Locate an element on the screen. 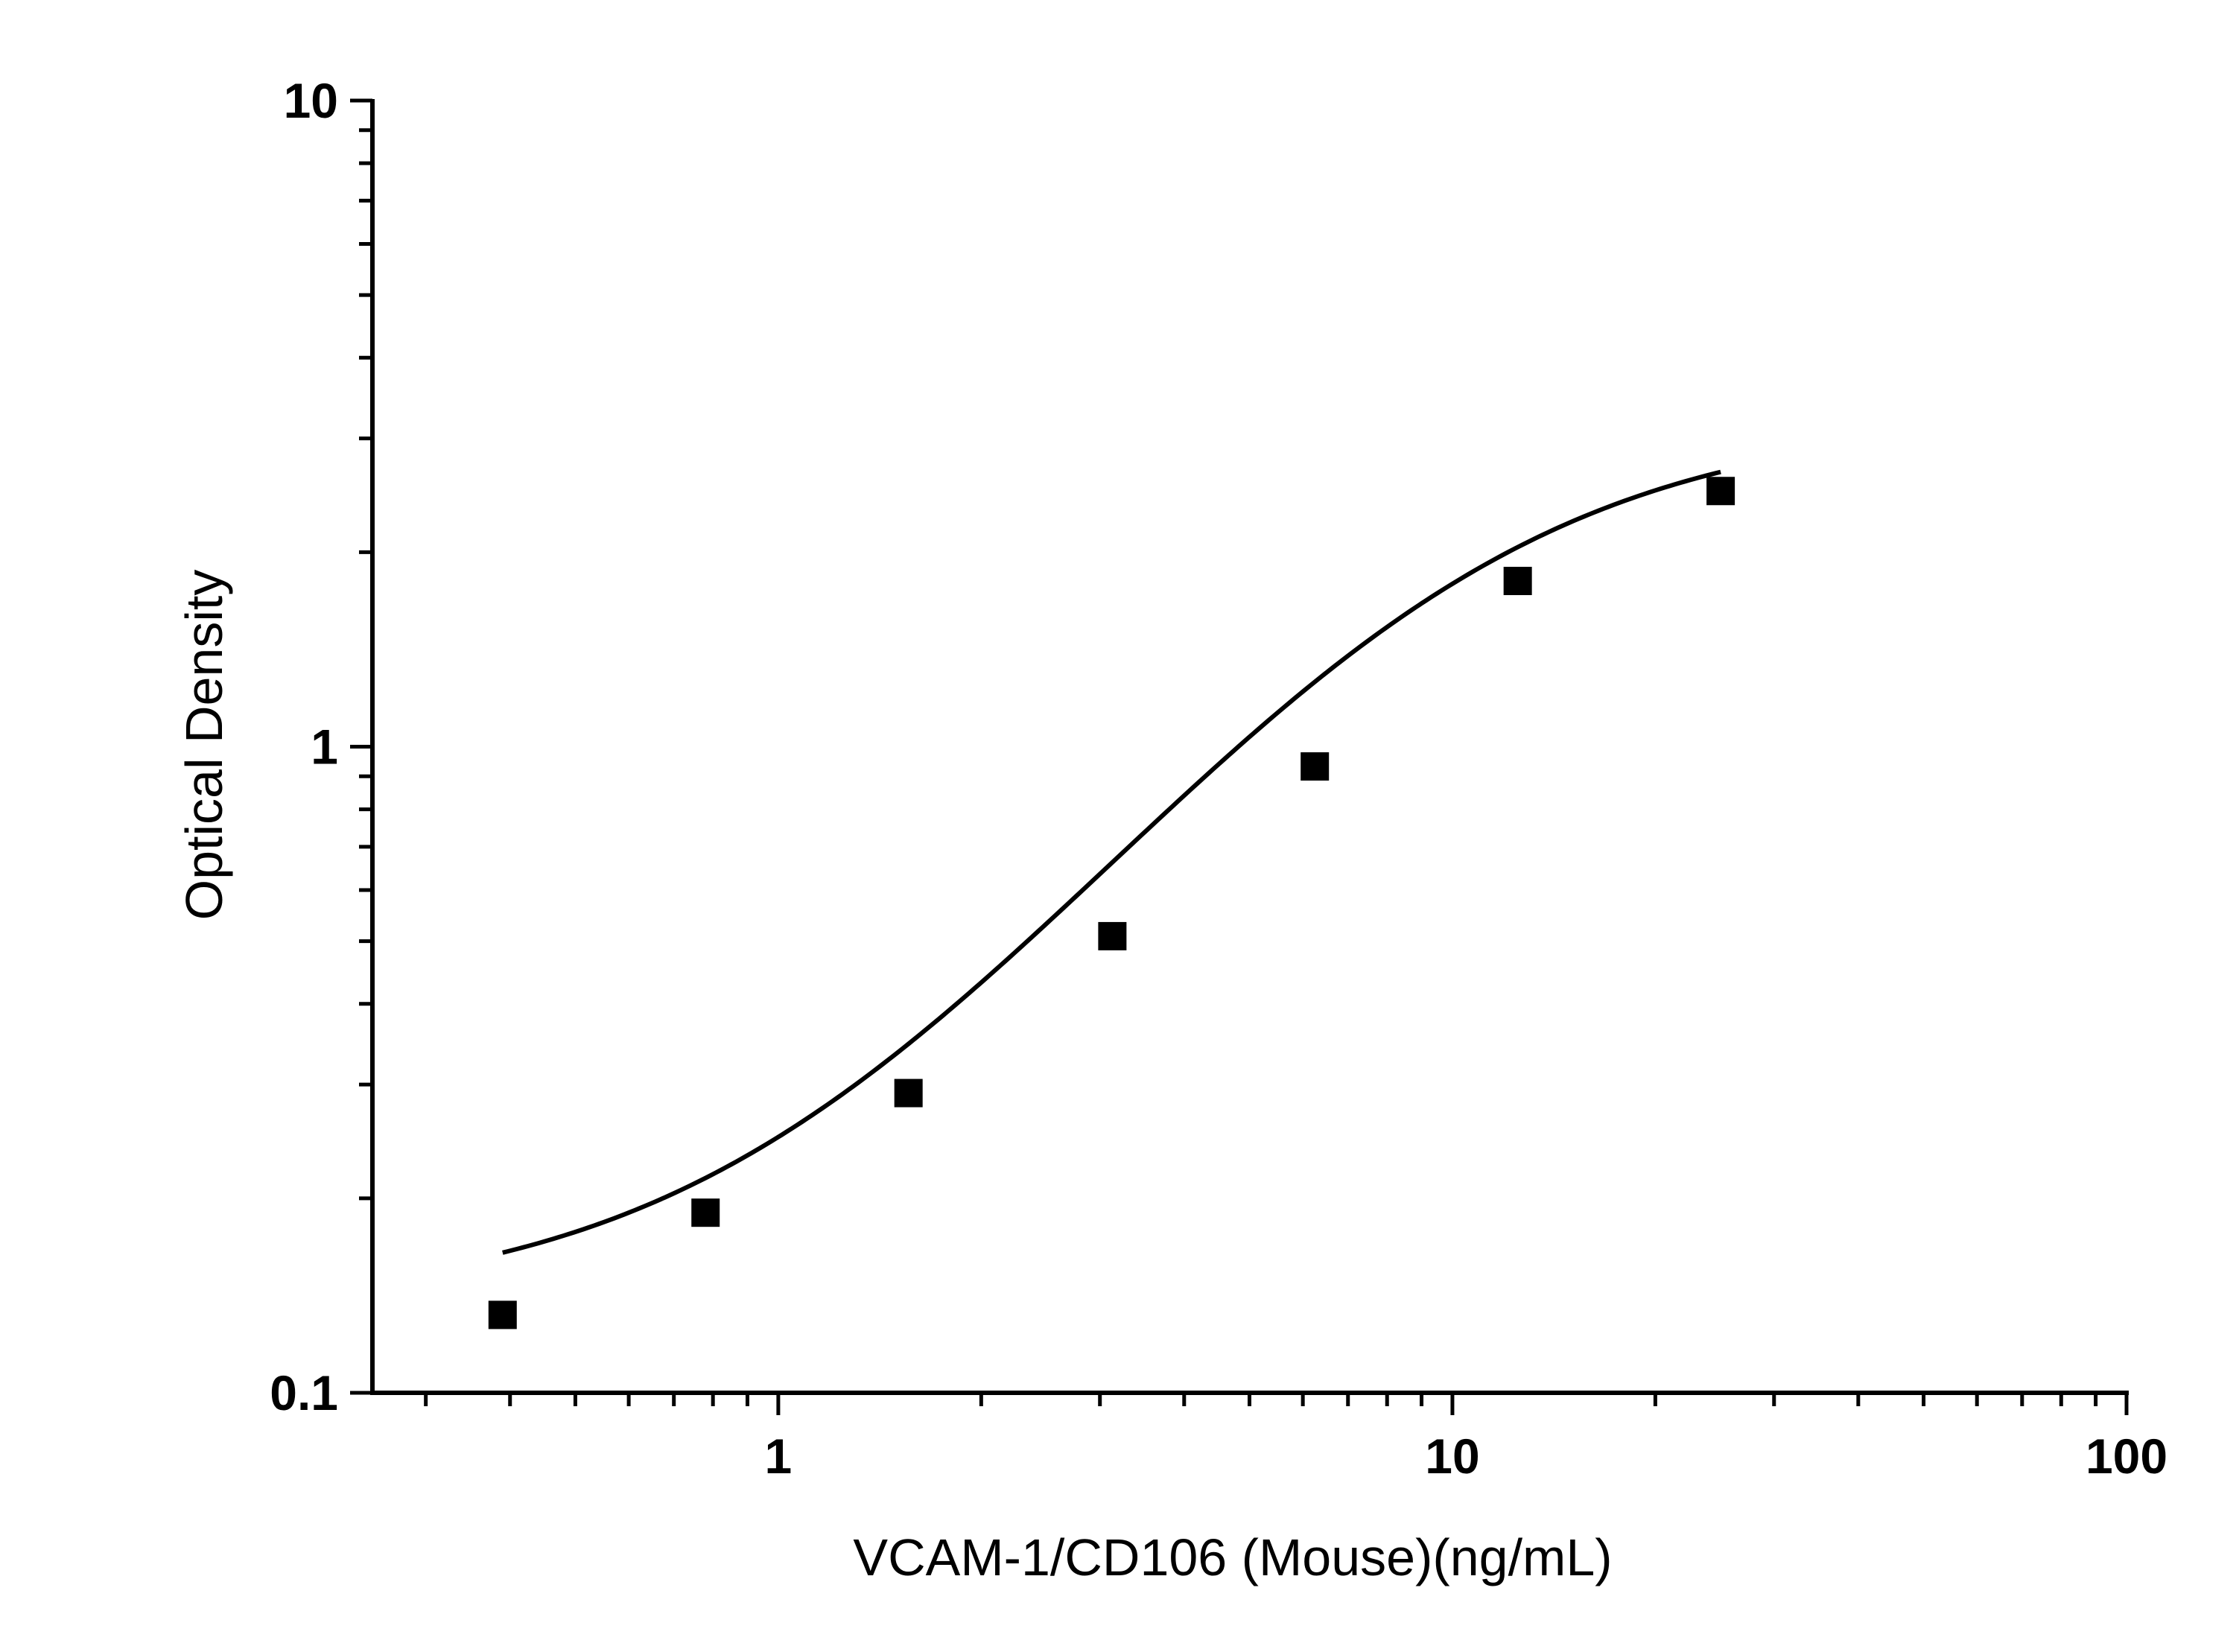 The width and height of the screenshot is (2239, 1652). x-axis-title: VCAM-1/CD106 (Mouse)(ng/mL) is located at coordinates (1232, 1557).